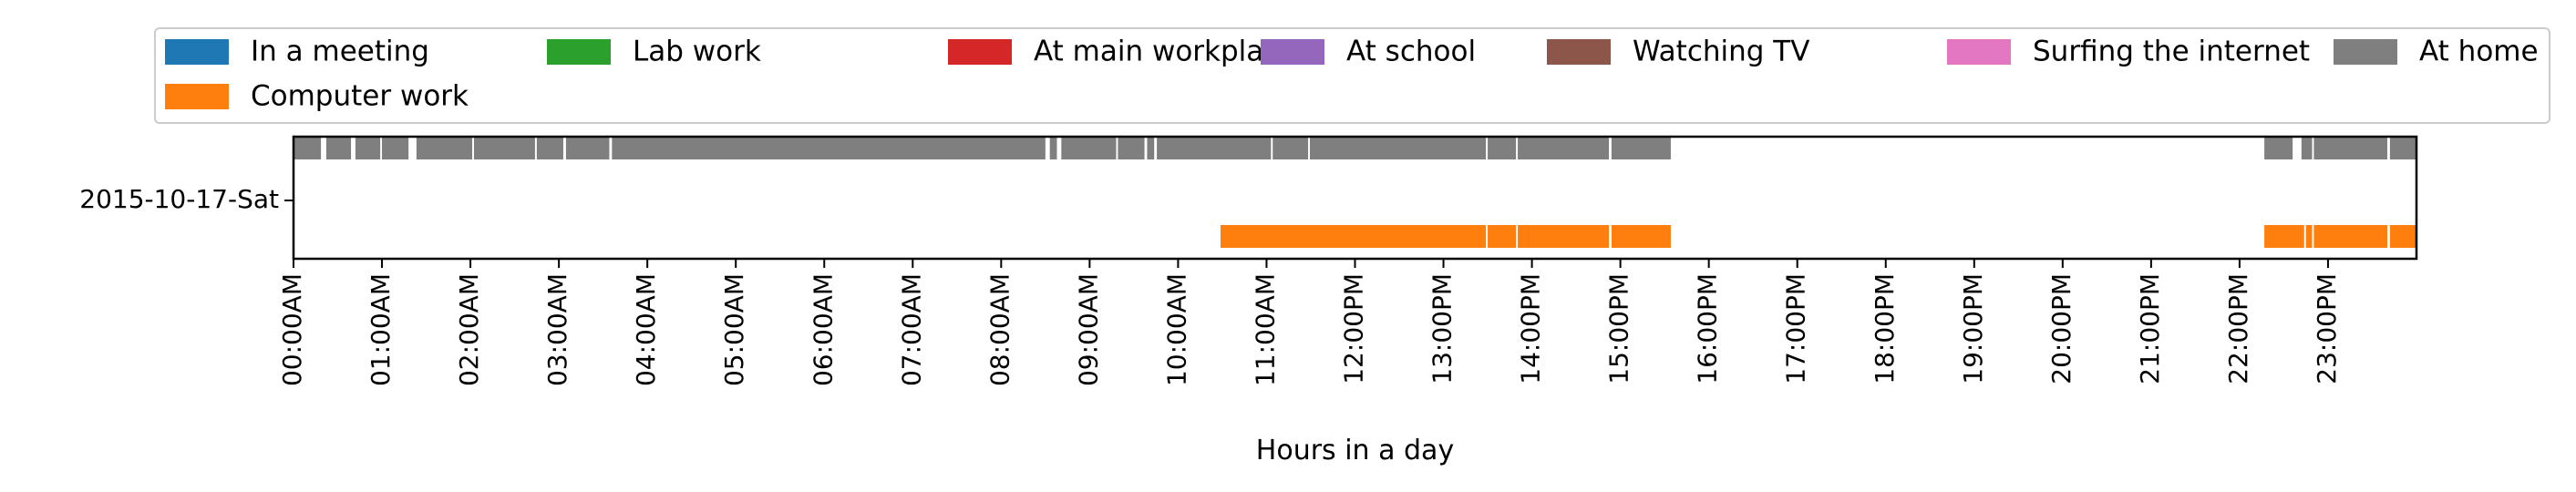 This screenshot has height=492, width=2576. Describe the element at coordinates (1796, 328) in the screenshot. I see `x-tick-label: 17:00PM` at that location.